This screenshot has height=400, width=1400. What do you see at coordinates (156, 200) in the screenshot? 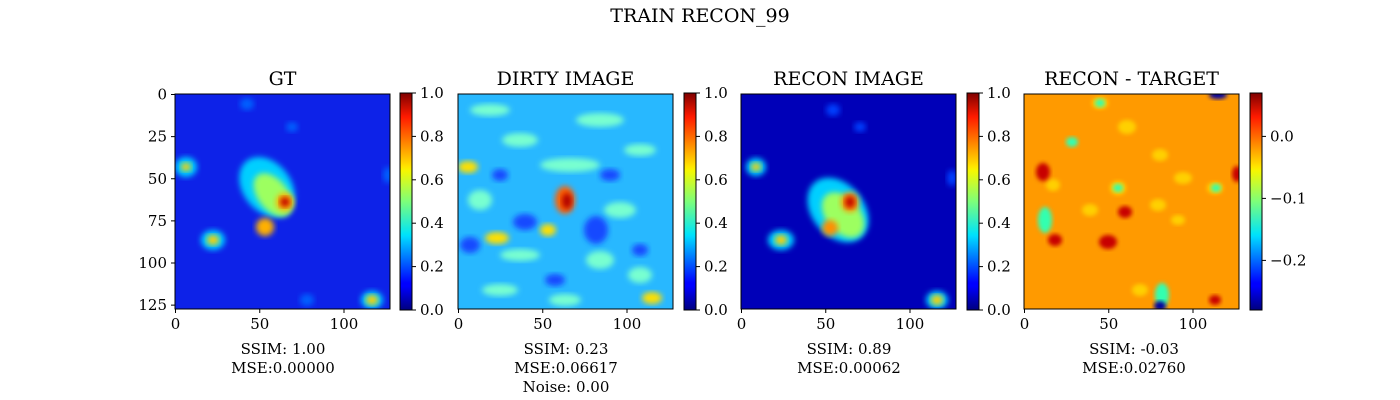
I see `y-axis: 0 25 50 75 100 125` at bounding box center [156, 200].